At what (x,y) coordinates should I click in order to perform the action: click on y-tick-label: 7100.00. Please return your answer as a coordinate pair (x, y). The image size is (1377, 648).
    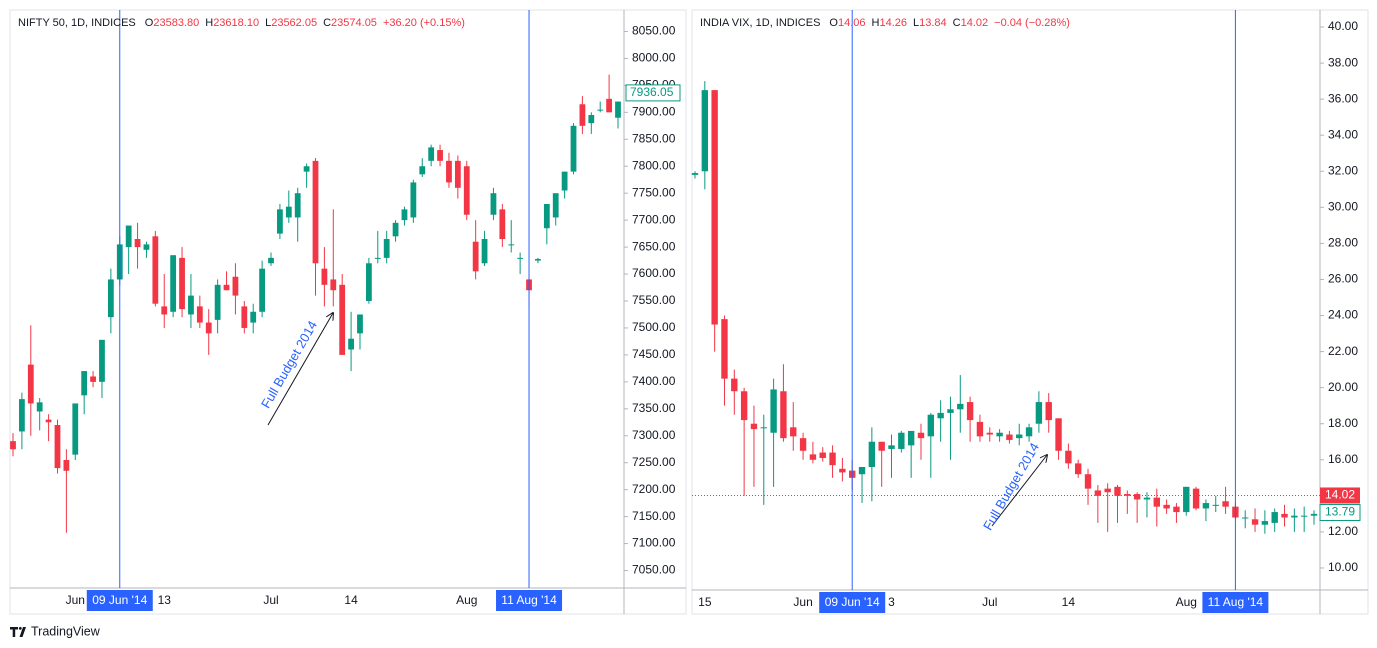
    Looking at the image, I should click on (654, 543).